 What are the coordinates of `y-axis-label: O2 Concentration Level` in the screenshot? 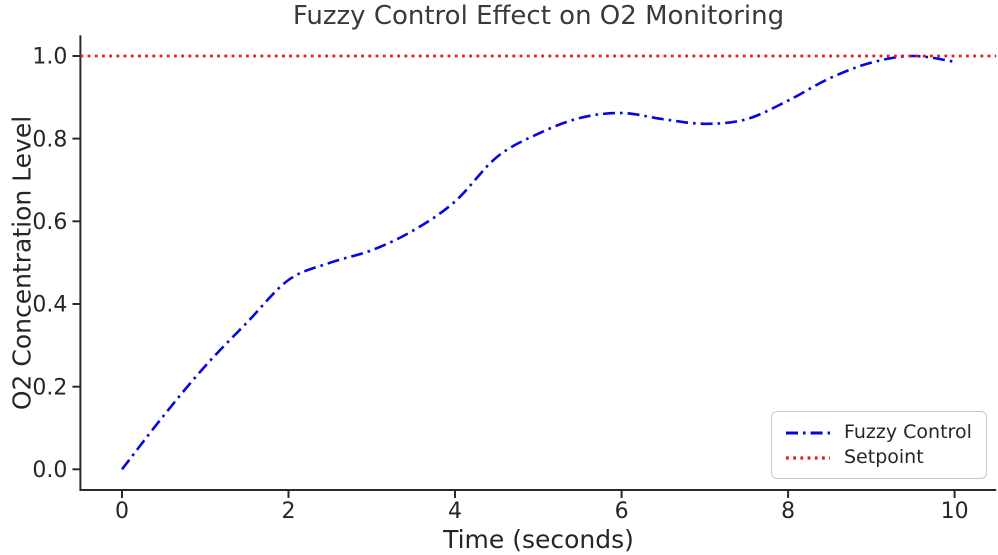 It's located at (22, 263).